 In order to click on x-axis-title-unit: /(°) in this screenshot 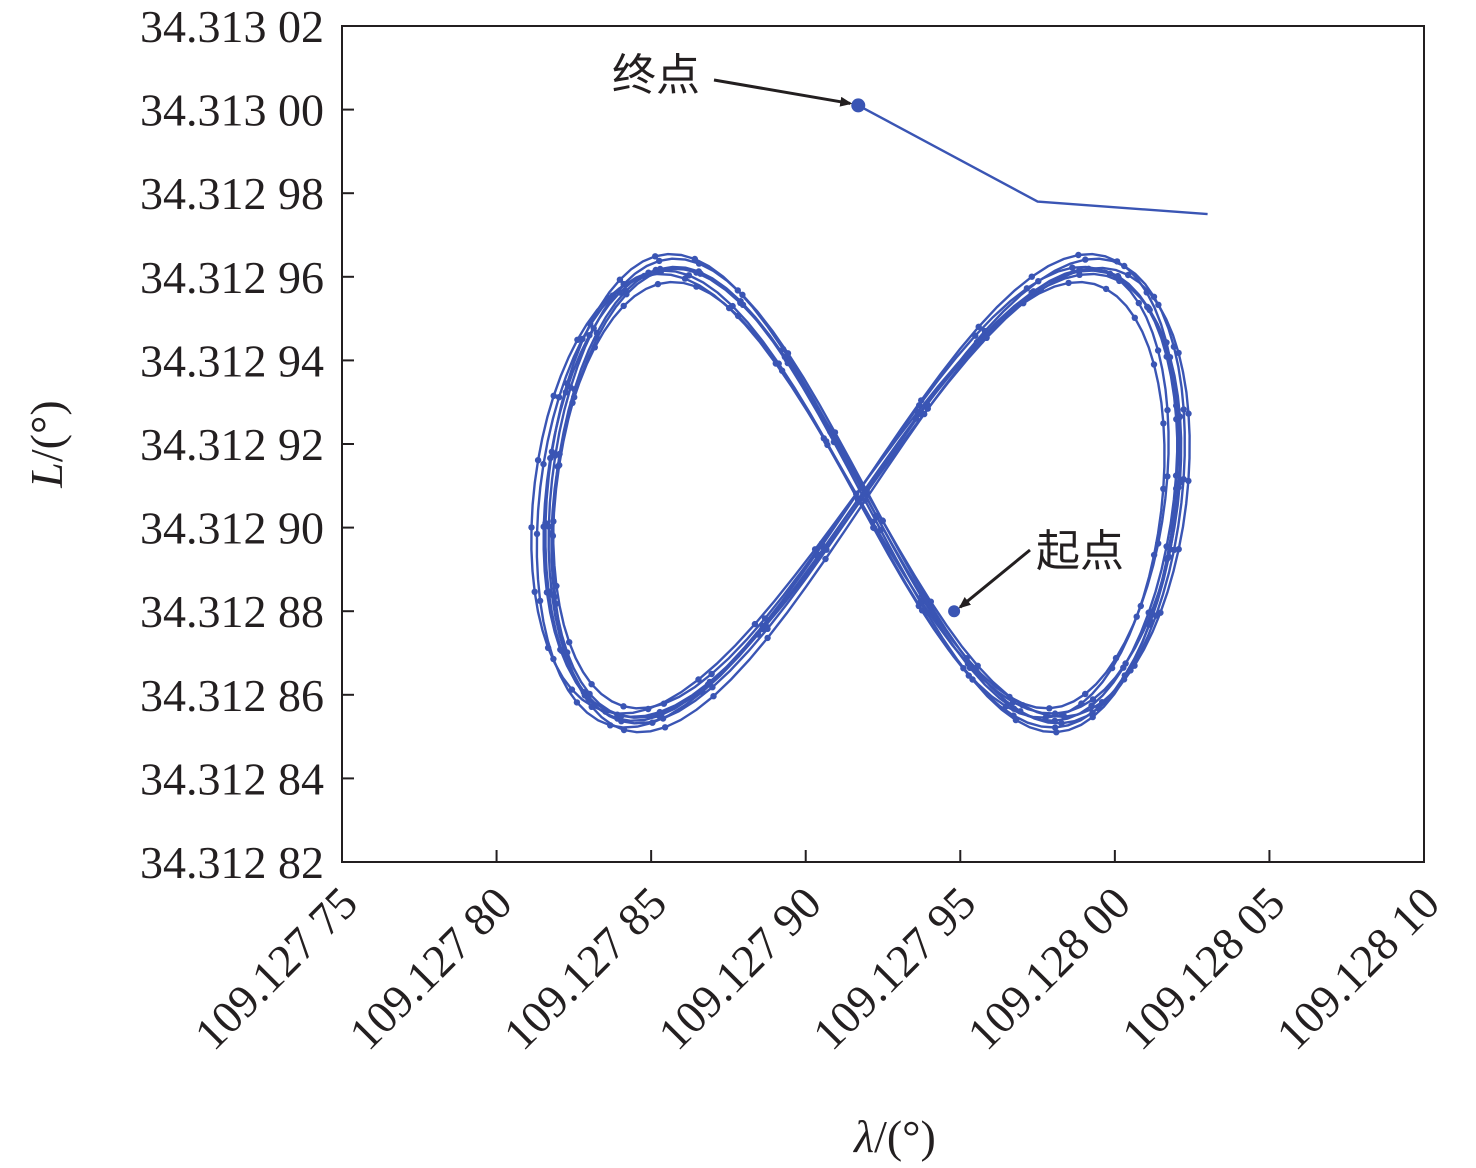, I will do `click(905, 1136)`.